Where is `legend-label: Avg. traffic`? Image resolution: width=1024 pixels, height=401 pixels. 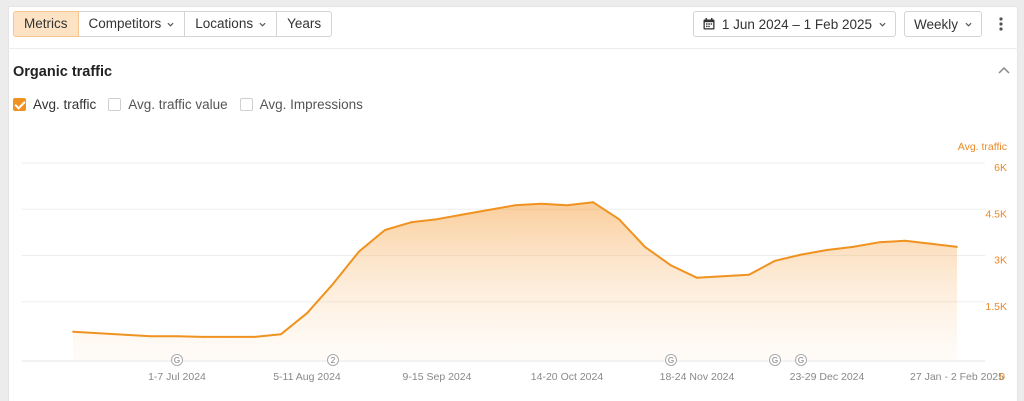
legend-label: Avg. traffic is located at coordinates (65, 104).